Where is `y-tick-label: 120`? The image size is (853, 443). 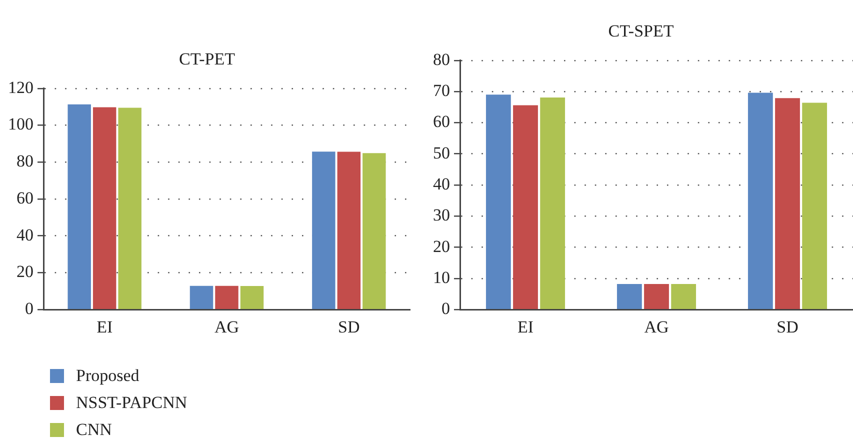 y-tick-label: 120 is located at coordinates (21, 87).